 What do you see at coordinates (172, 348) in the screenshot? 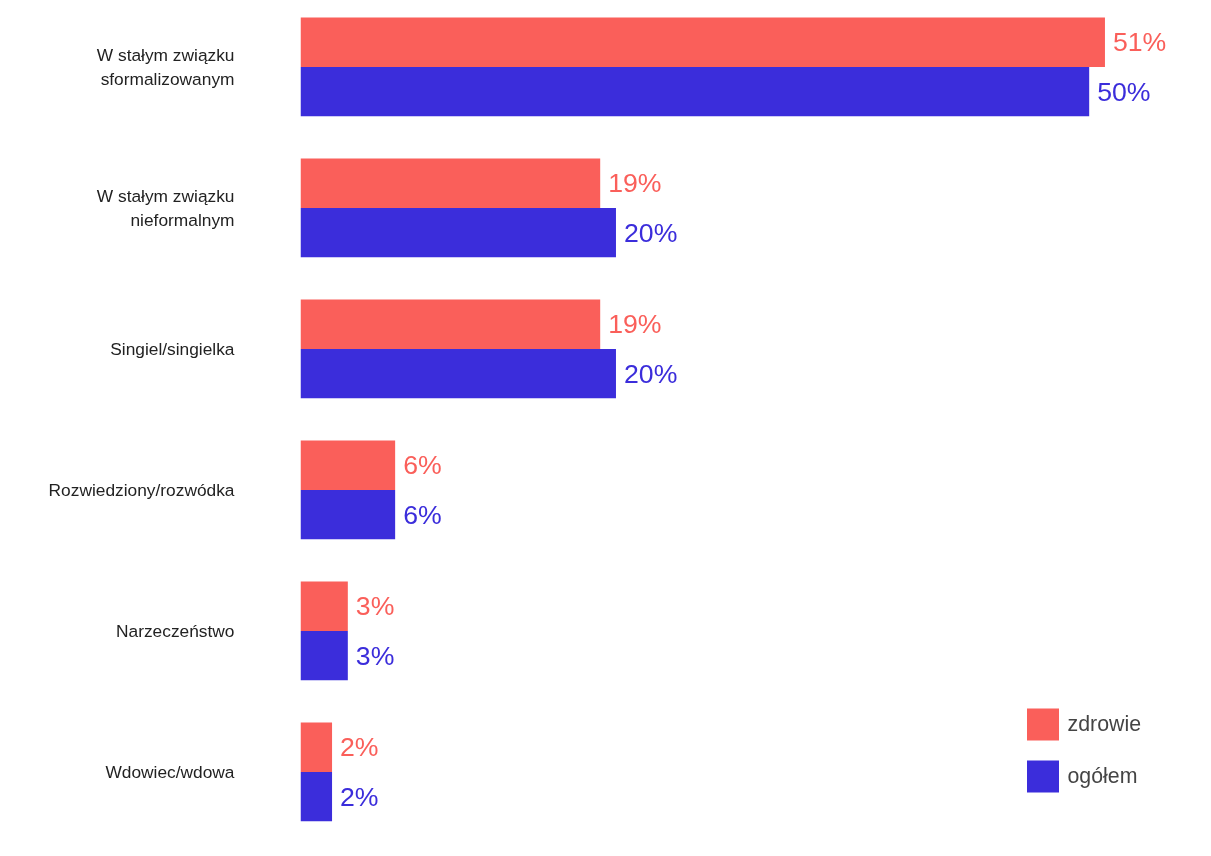
I see `y-tick-label: Singiel/singielka` at bounding box center [172, 348].